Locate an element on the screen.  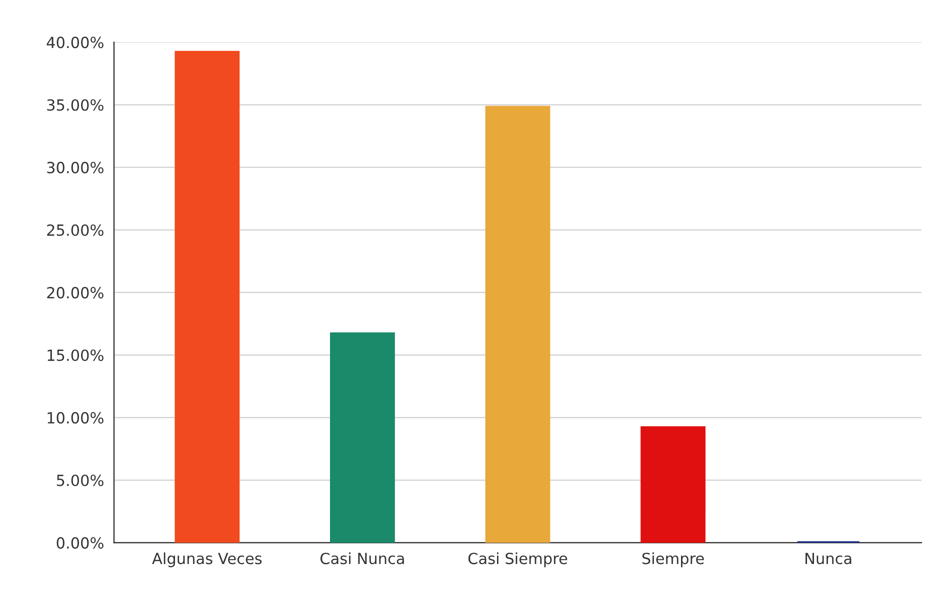
y-tick-label: 30.00% is located at coordinates (75, 168).